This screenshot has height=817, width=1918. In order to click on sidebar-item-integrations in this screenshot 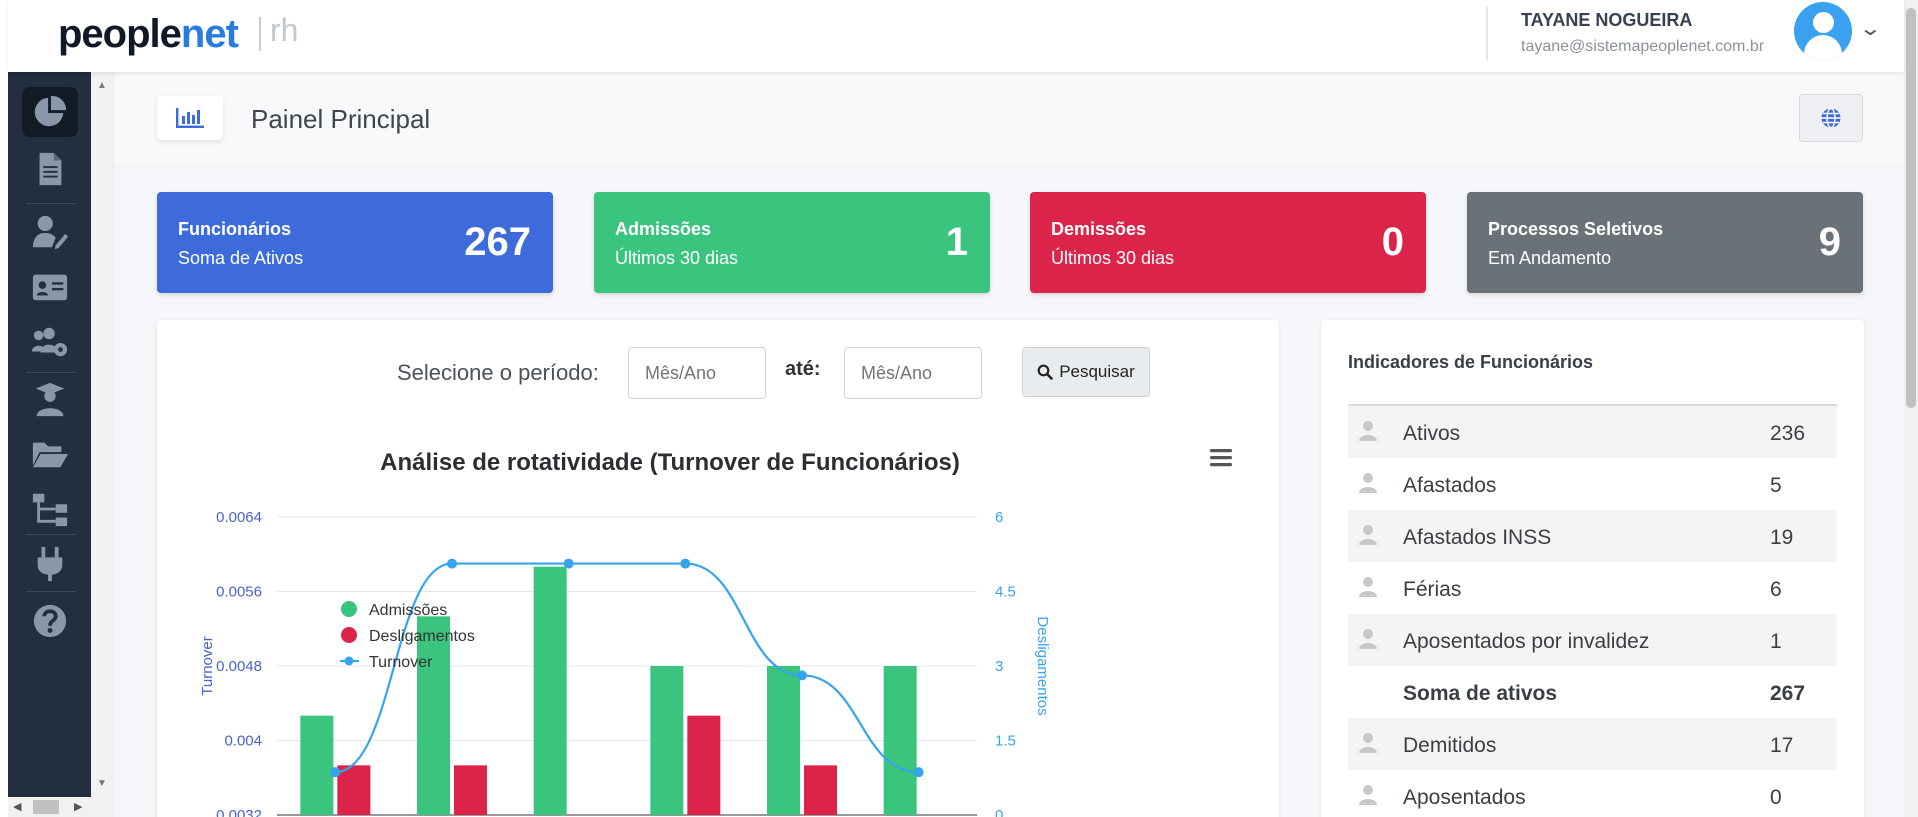, I will do `click(50, 564)`.